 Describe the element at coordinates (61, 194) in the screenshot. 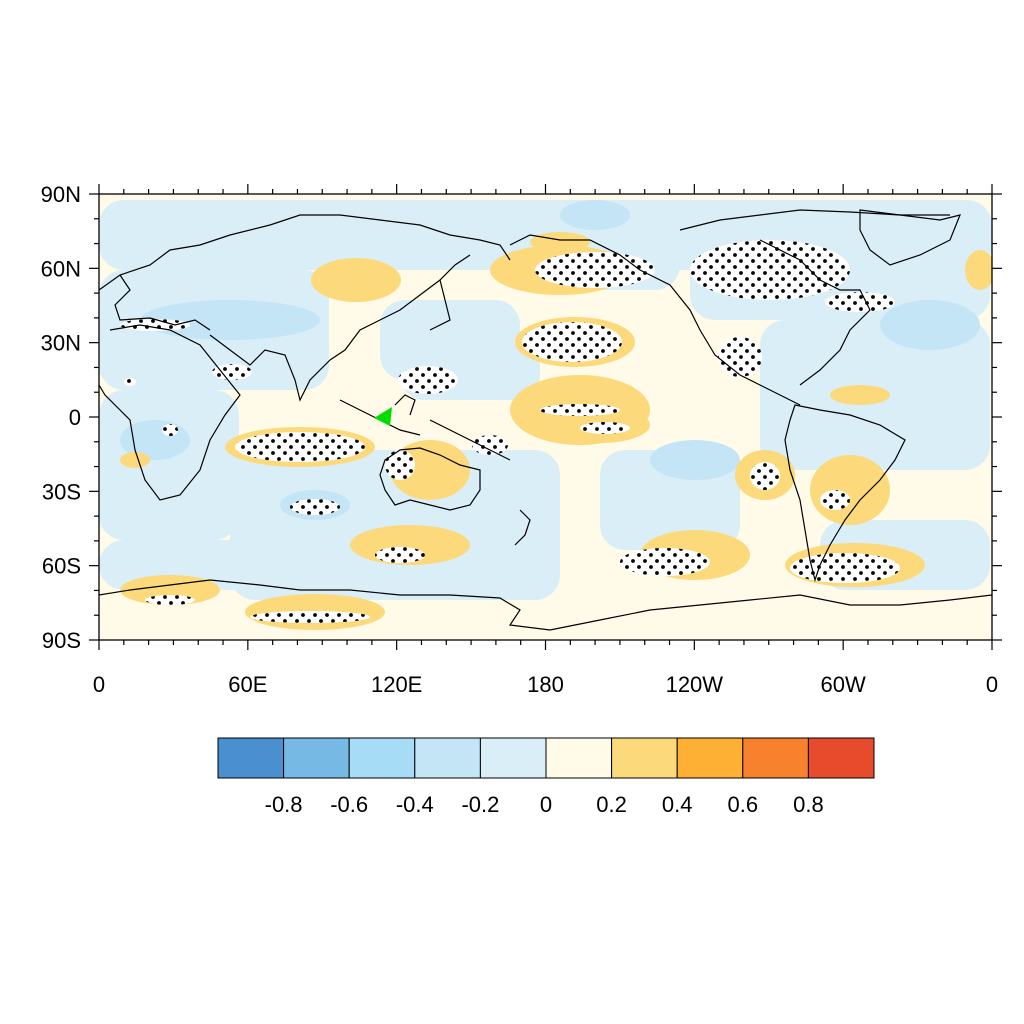

I see `lat-label: 90N` at that location.